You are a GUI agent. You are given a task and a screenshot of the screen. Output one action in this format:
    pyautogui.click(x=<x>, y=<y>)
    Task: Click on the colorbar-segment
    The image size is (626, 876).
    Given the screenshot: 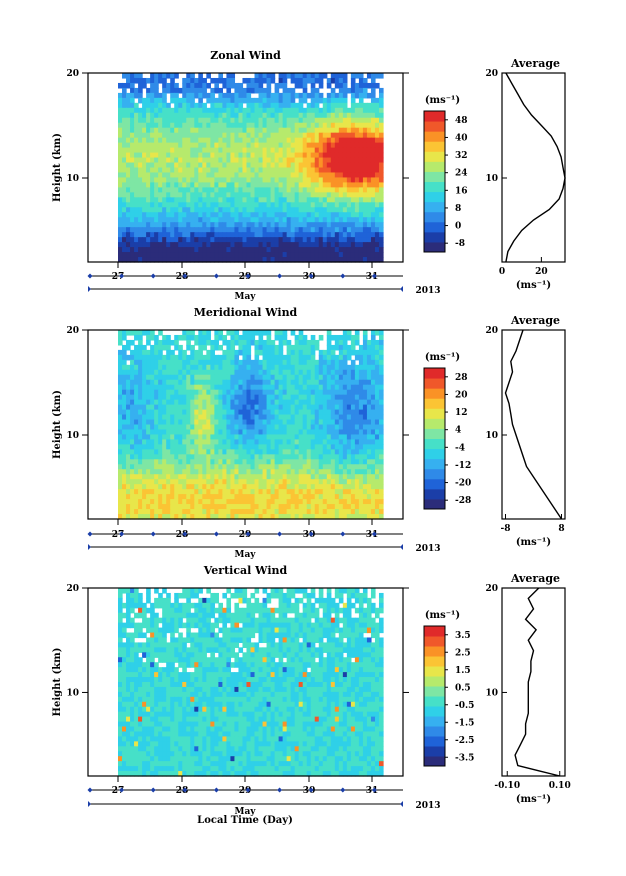 What is the action you would take?
    pyautogui.click(x=434, y=116)
    